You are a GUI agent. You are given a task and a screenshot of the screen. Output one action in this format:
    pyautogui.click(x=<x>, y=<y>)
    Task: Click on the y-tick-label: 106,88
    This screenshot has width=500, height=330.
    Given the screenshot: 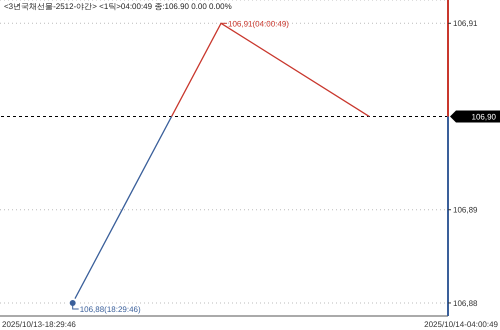 What is the action you would take?
    pyautogui.click(x=465, y=303)
    